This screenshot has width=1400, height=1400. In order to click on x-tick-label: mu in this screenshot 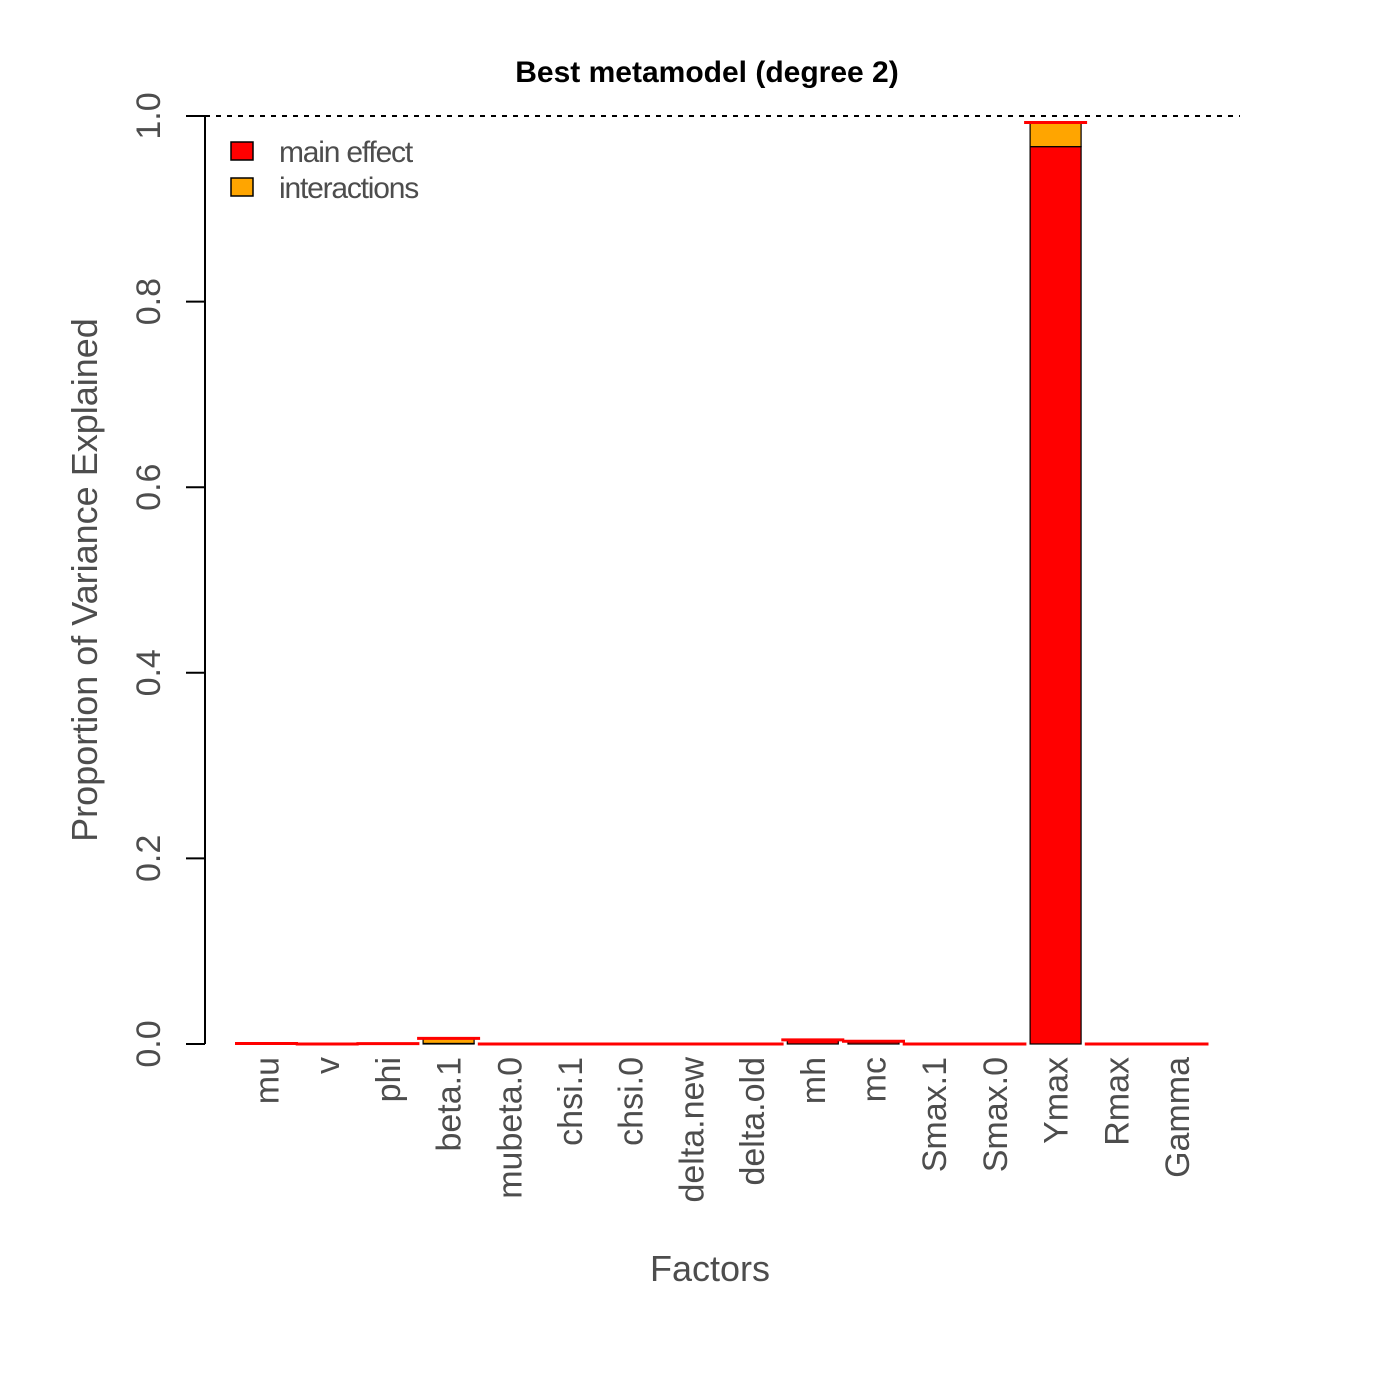, I will do `click(268, 1080)`.